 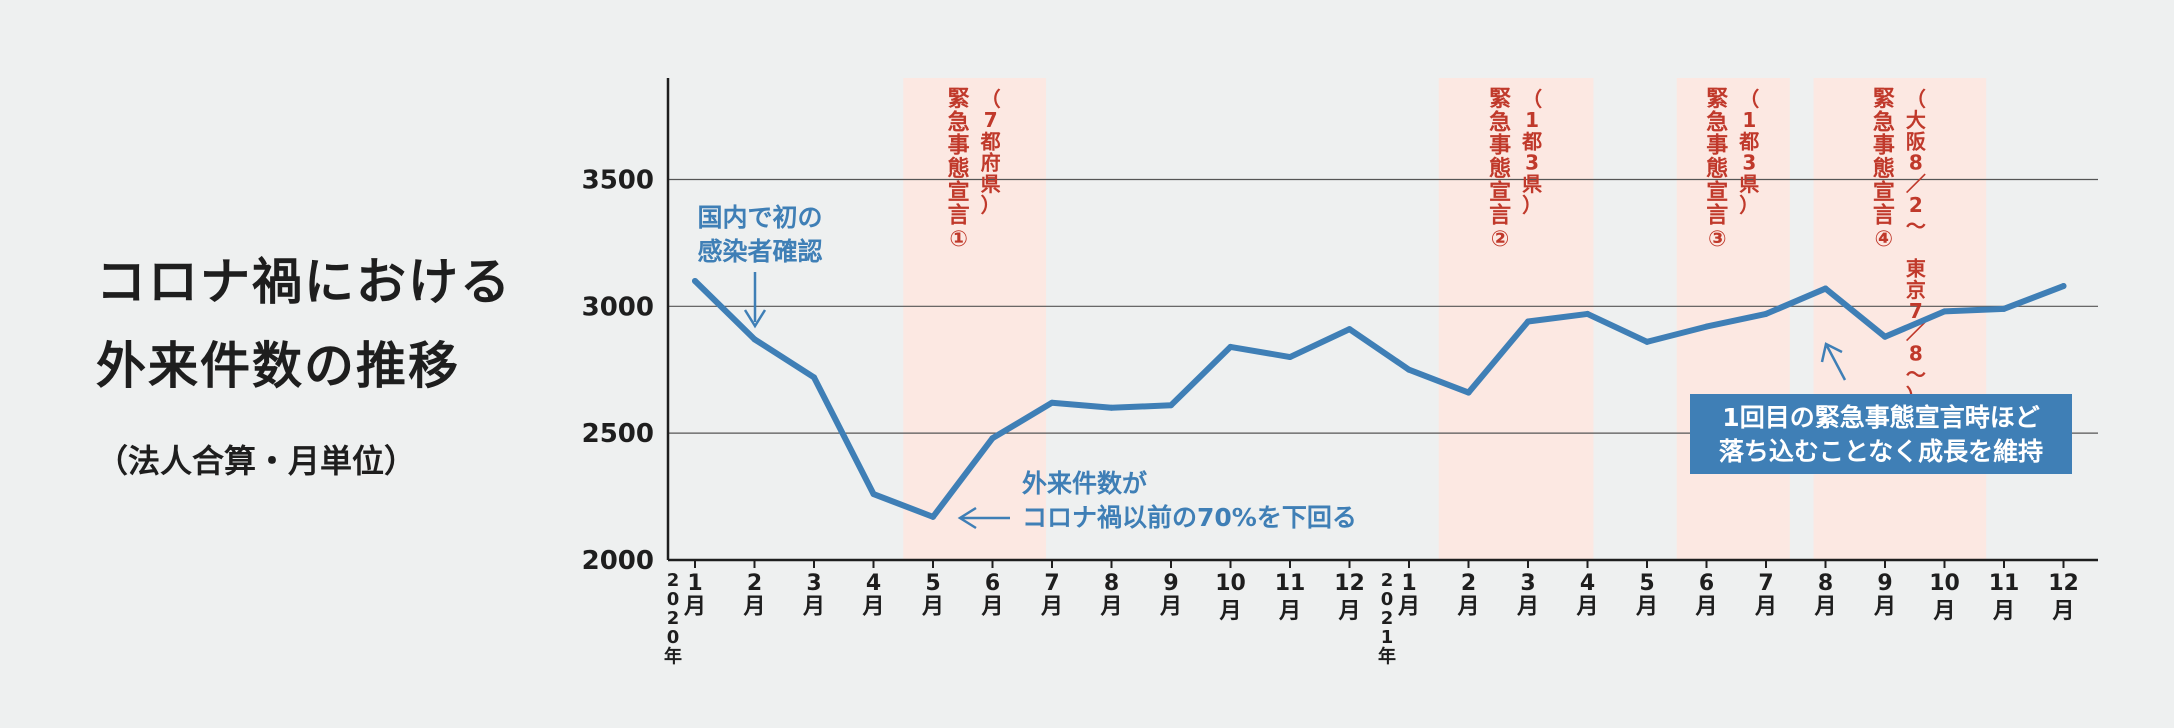 What do you see at coordinates (1290, 583) in the screenshot?
I see `x-tick-num-10: 11` at bounding box center [1290, 583].